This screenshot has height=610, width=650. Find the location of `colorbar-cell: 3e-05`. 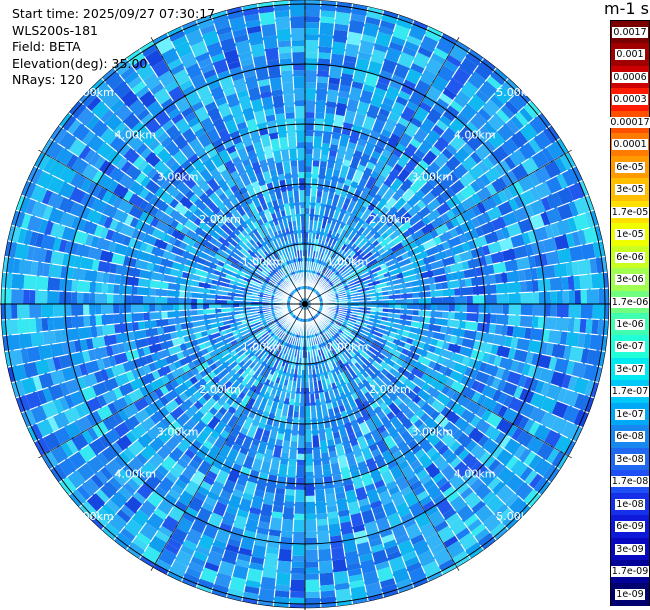

colorbar-cell: 3e-05 is located at coordinates (630, 190).